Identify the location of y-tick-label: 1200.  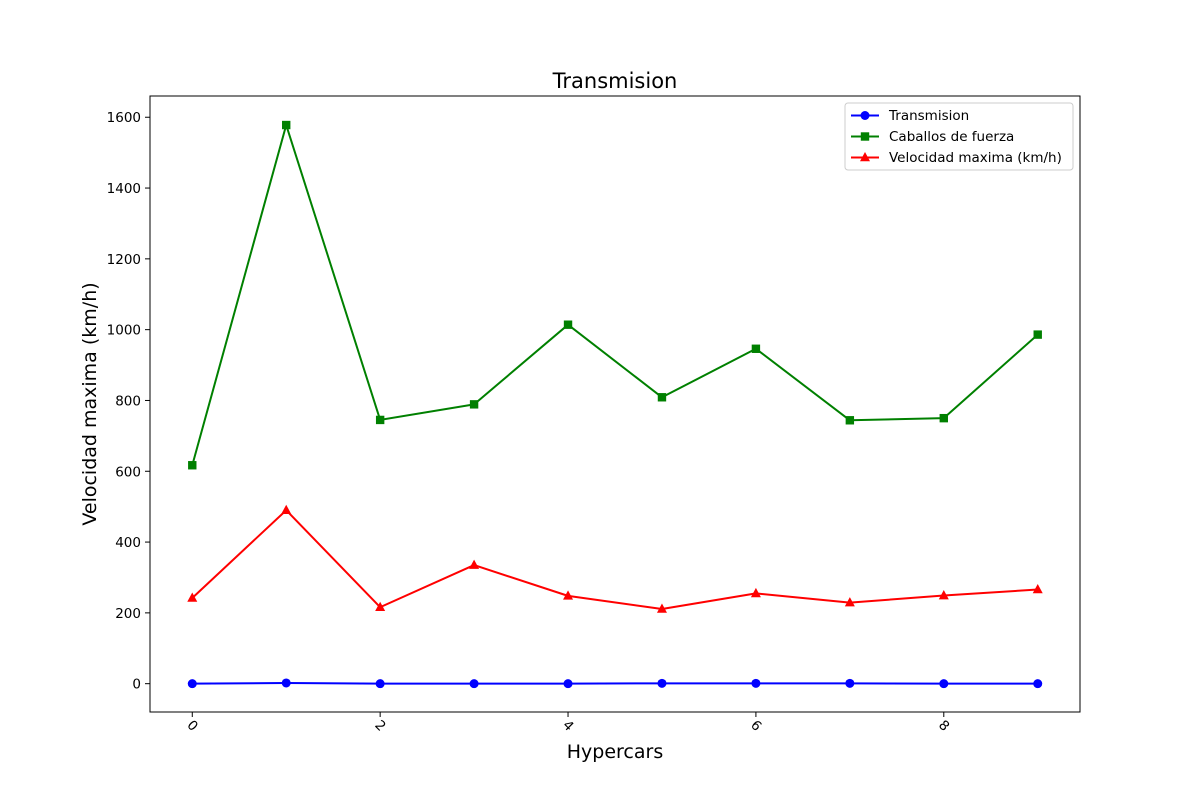
(124, 260).